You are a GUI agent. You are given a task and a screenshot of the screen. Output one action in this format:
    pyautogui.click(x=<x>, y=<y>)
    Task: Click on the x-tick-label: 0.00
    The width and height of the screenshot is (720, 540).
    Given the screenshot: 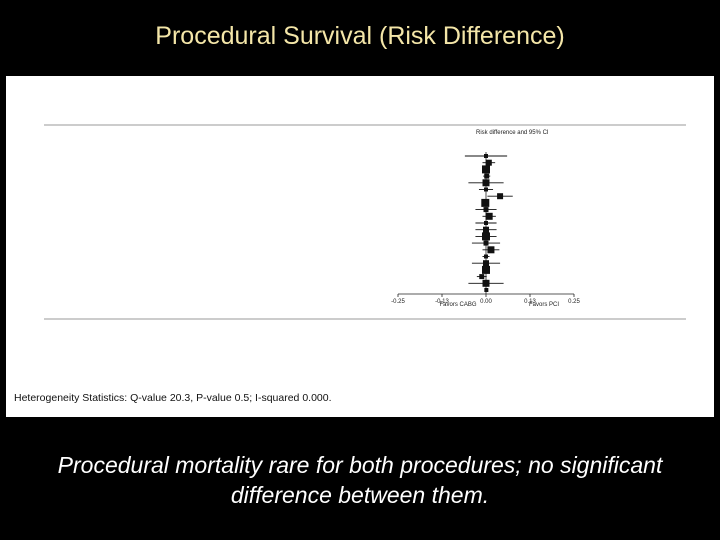 What is the action you would take?
    pyautogui.click(x=486, y=302)
    